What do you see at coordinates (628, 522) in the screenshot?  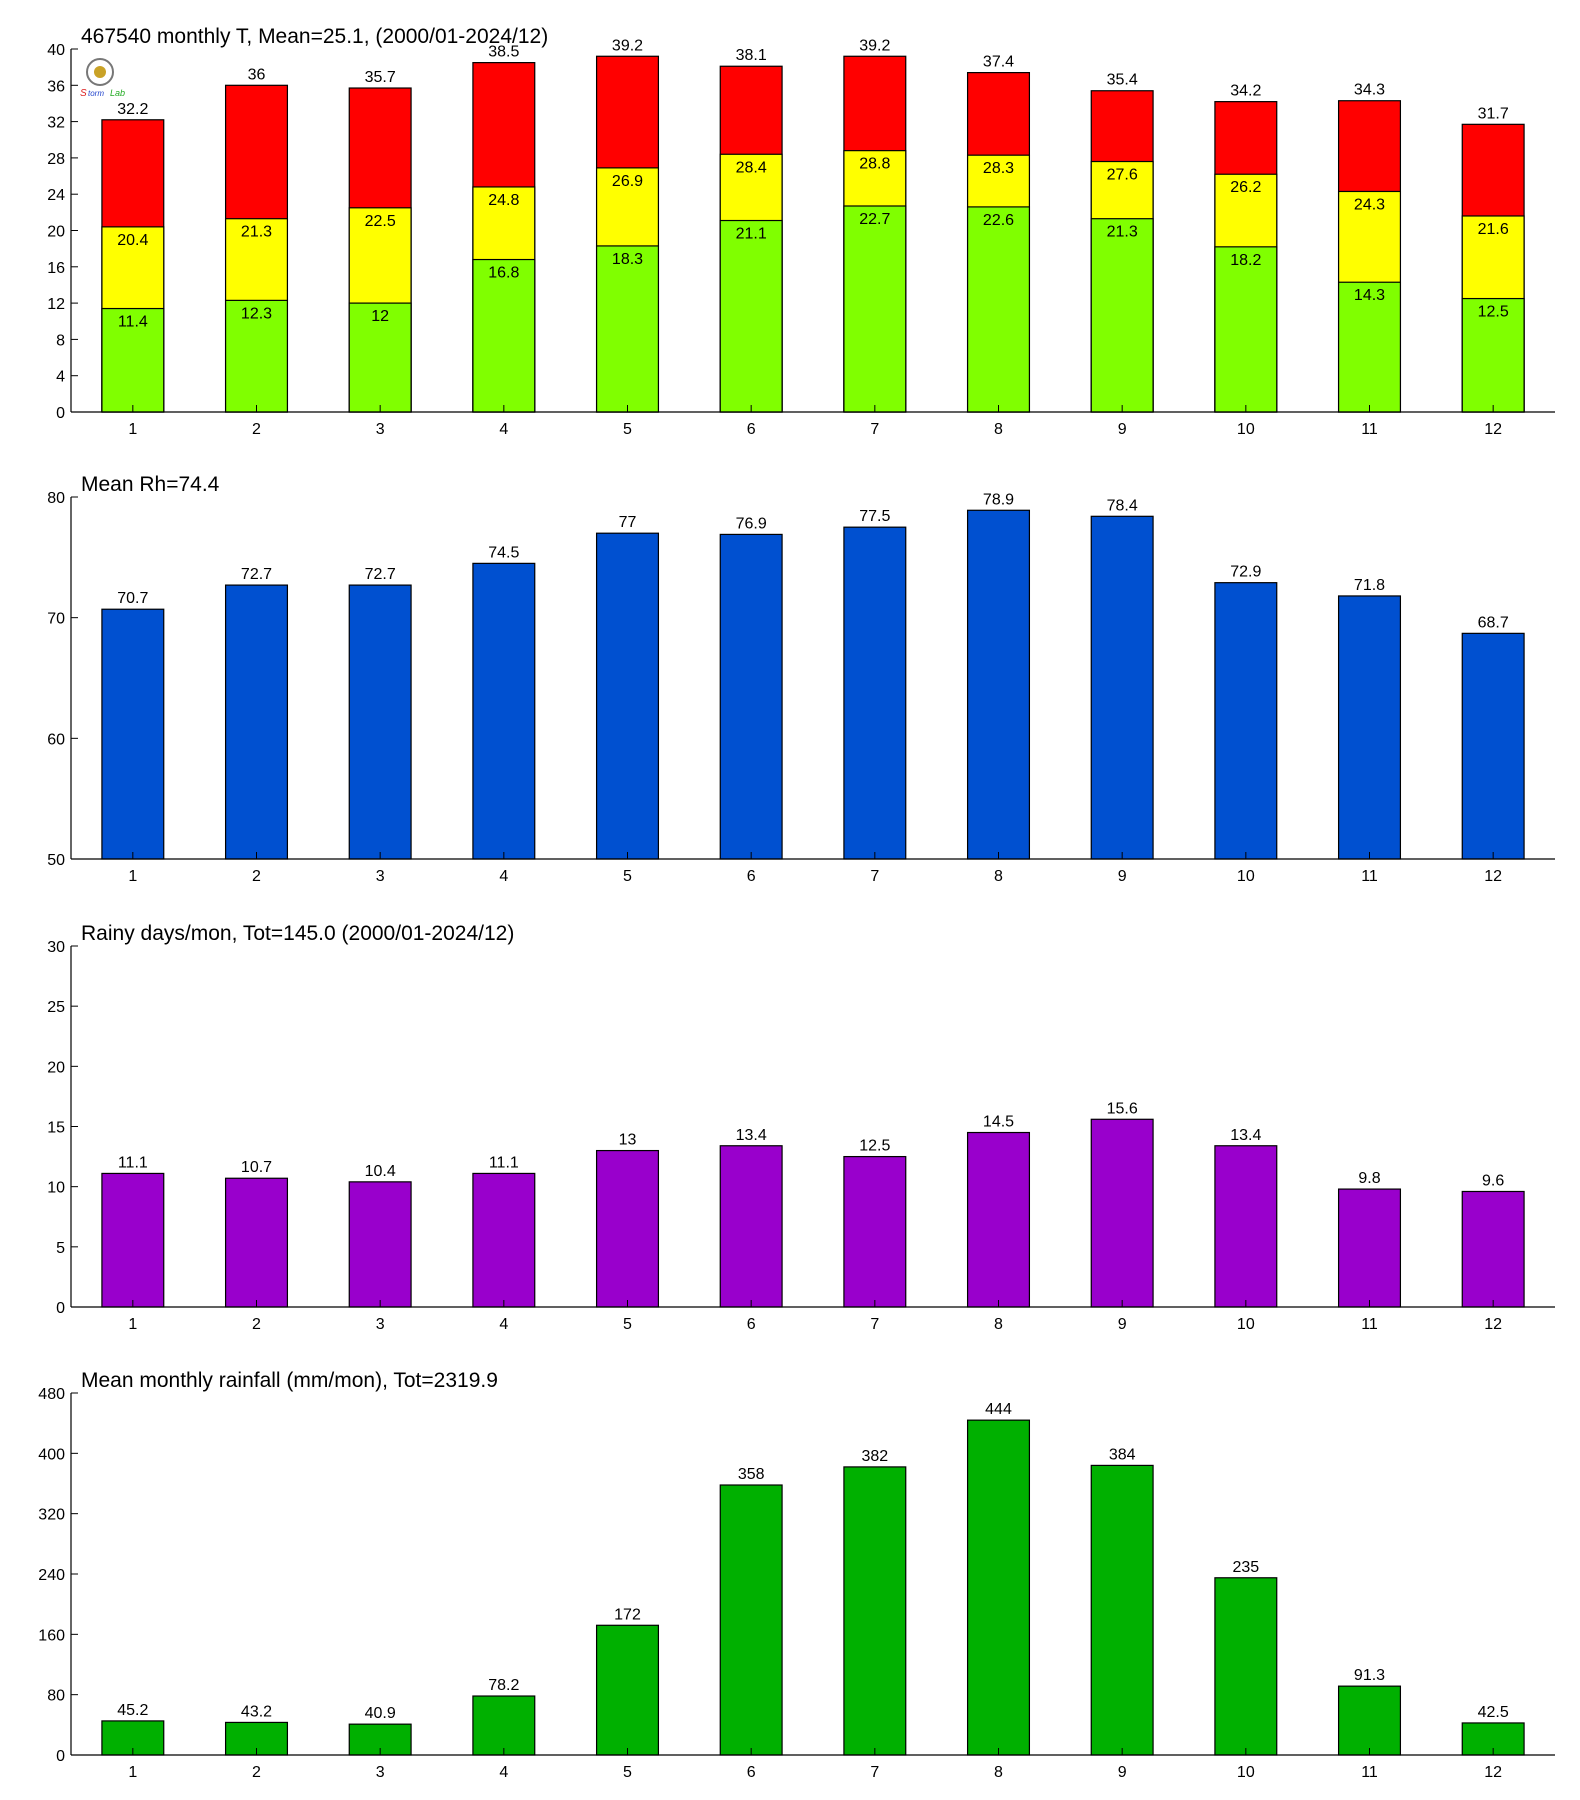 I see `value-label: 77` at bounding box center [628, 522].